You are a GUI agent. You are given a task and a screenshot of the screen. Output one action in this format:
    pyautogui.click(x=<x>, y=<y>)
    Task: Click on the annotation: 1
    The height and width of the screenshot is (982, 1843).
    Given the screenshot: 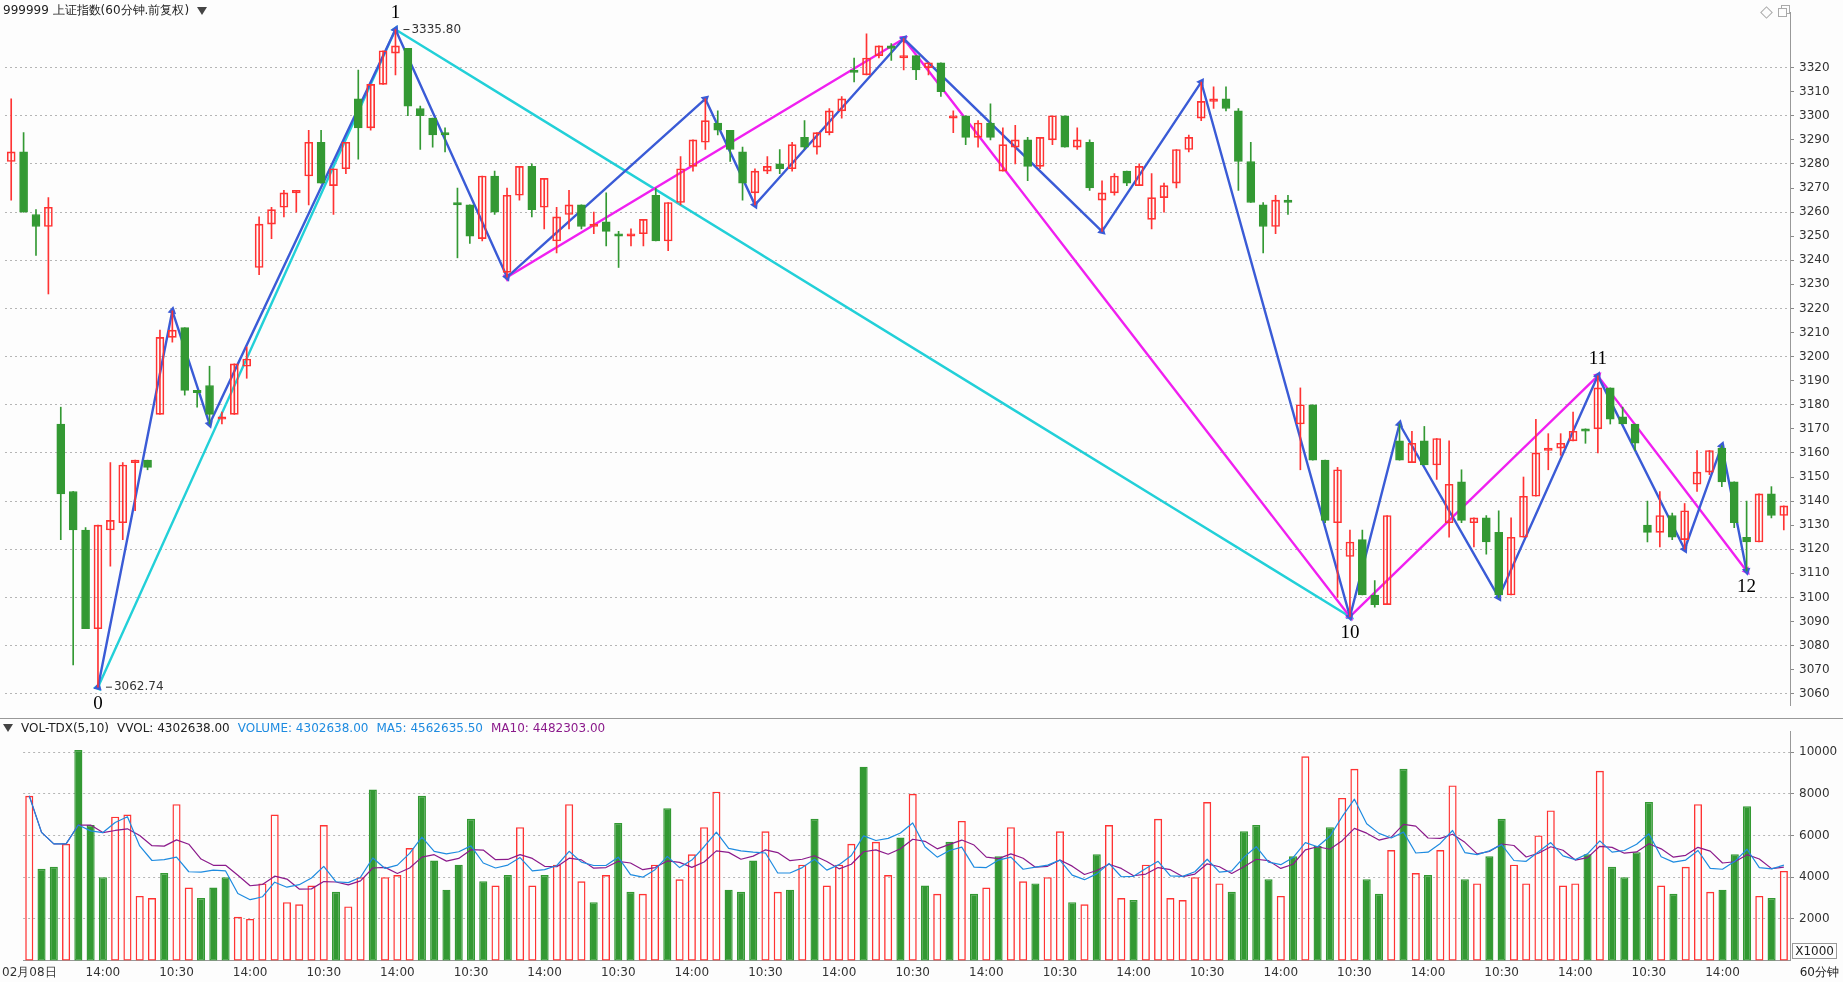 What is the action you would take?
    pyautogui.click(x=395, y=12)
    